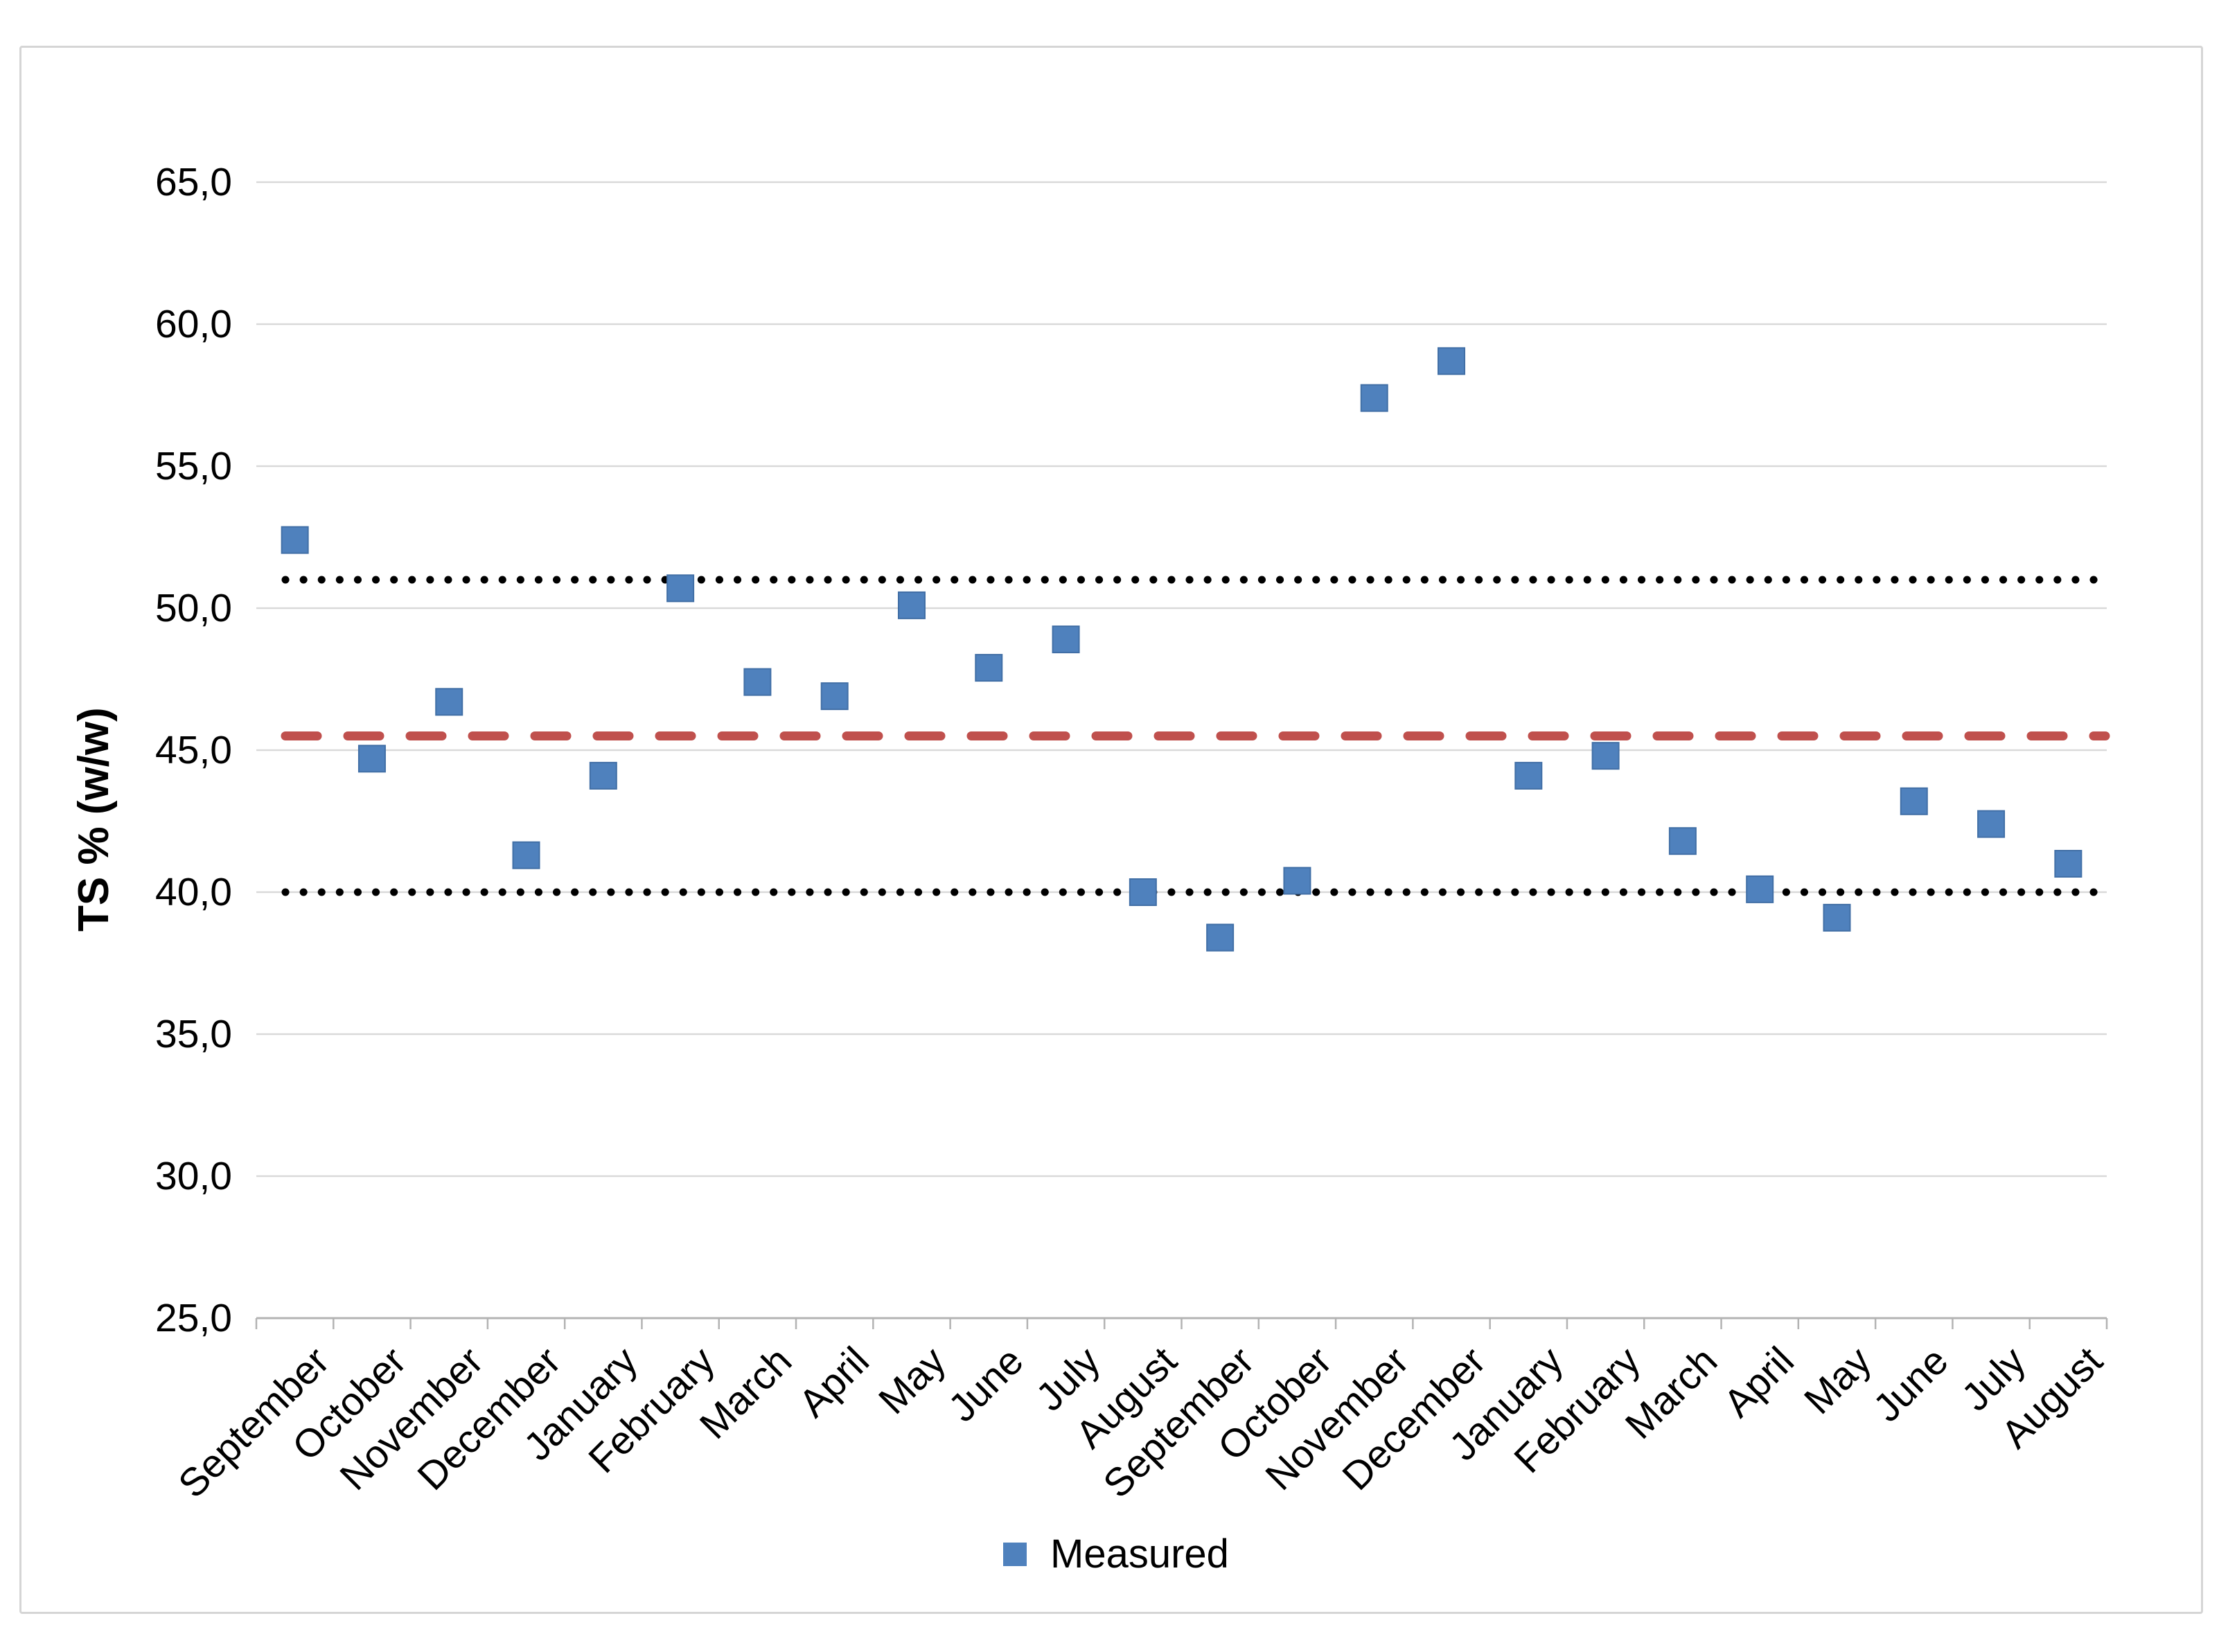 The width and height of the screenshot is (2237, 1652). I want to click on y-tick-label-45-0: 45,0, so click(193, 750).